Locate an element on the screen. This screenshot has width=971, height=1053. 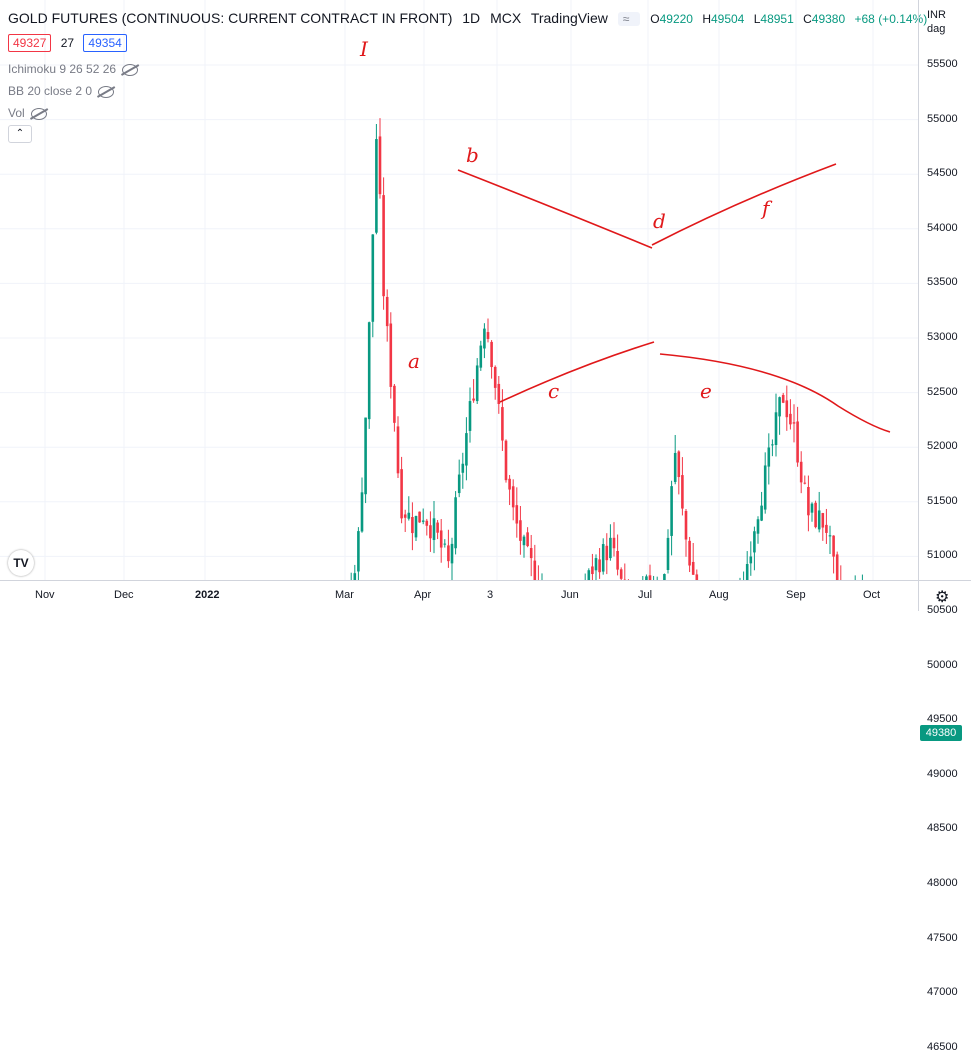
currency-label: INR dag is located at coordinates (936, 22).